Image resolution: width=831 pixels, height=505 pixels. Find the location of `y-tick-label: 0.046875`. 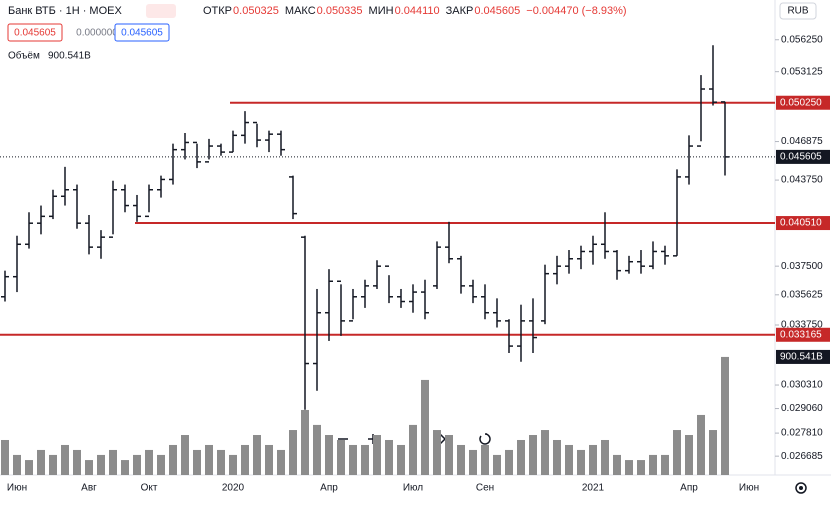

y-tick-label: 0.046875 is located at coordinates (802, 141).